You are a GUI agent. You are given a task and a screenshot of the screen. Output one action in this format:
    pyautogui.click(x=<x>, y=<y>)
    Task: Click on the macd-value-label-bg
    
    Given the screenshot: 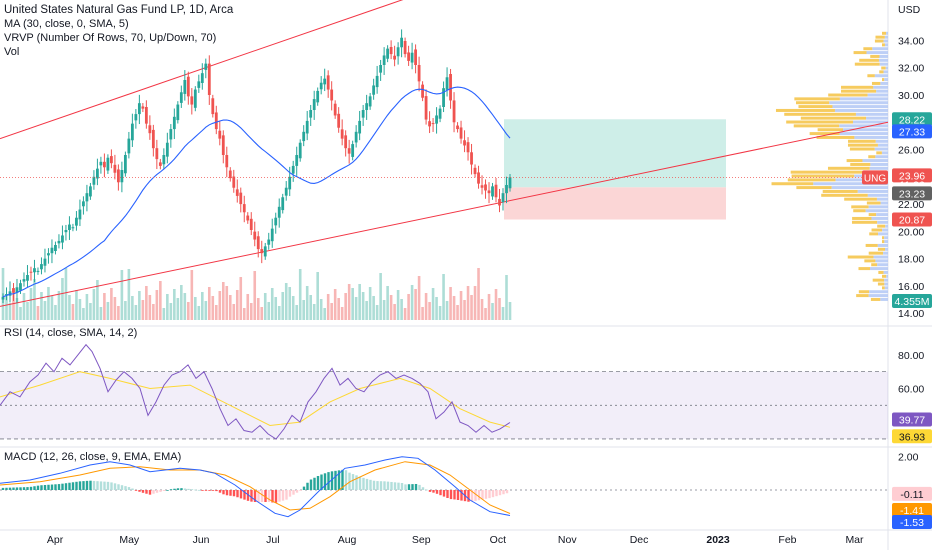 What is the action you would take?
    pyautogui.click(x=912, y=522)
    